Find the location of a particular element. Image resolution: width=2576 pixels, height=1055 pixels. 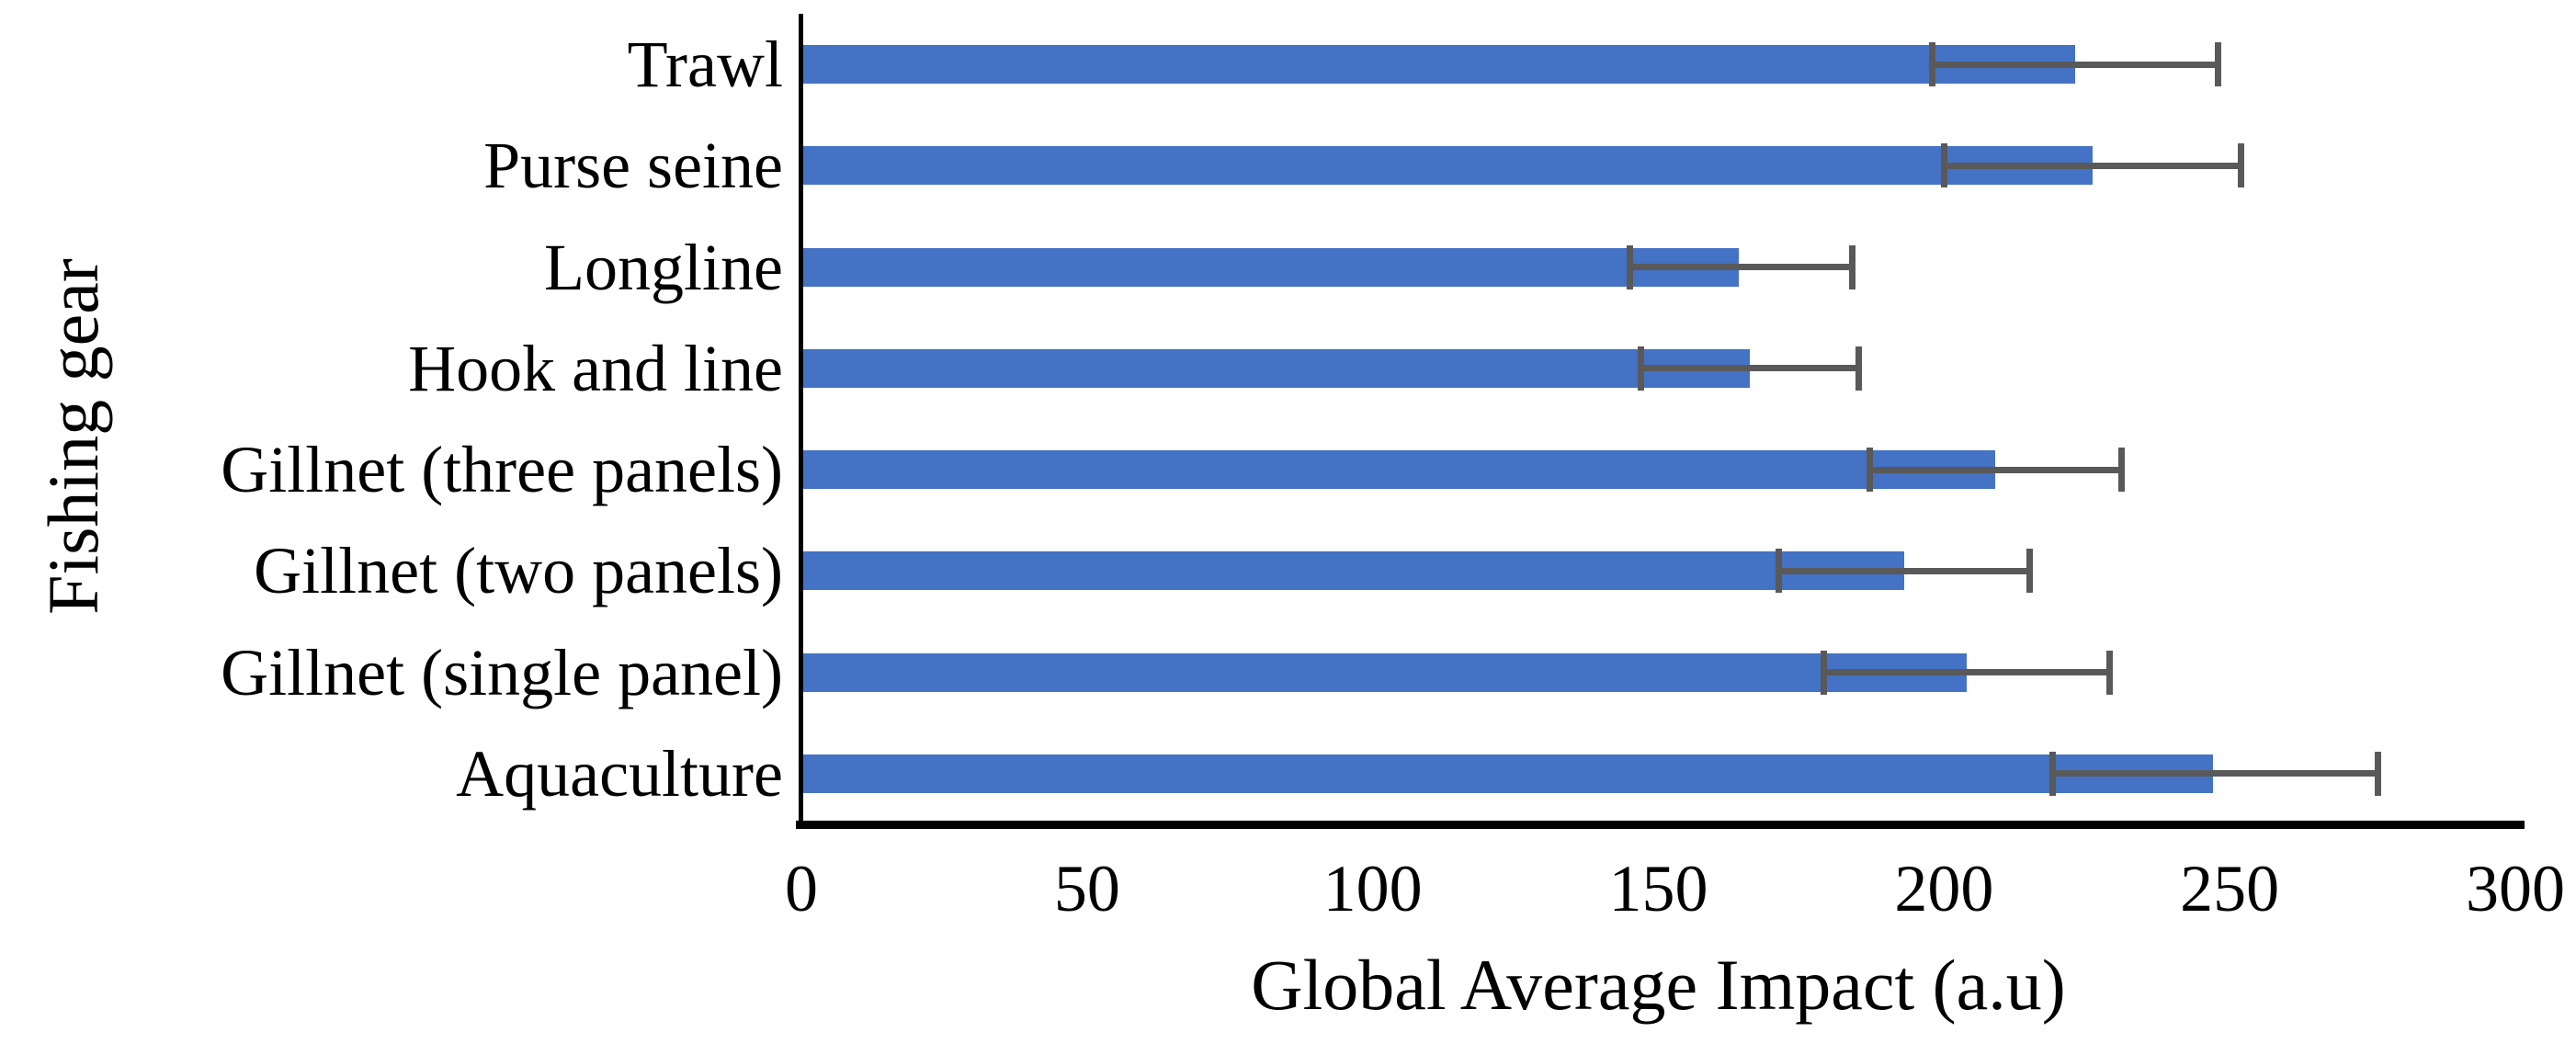

error-cap-low-gillnet-single-panel is located at coordinates (1824, 672).